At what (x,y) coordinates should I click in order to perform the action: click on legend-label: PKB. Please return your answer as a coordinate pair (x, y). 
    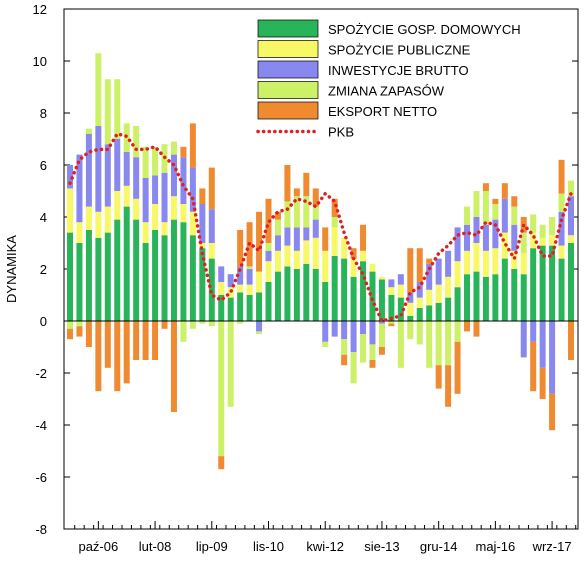
    Looking at the image, I should click on (341, 132).